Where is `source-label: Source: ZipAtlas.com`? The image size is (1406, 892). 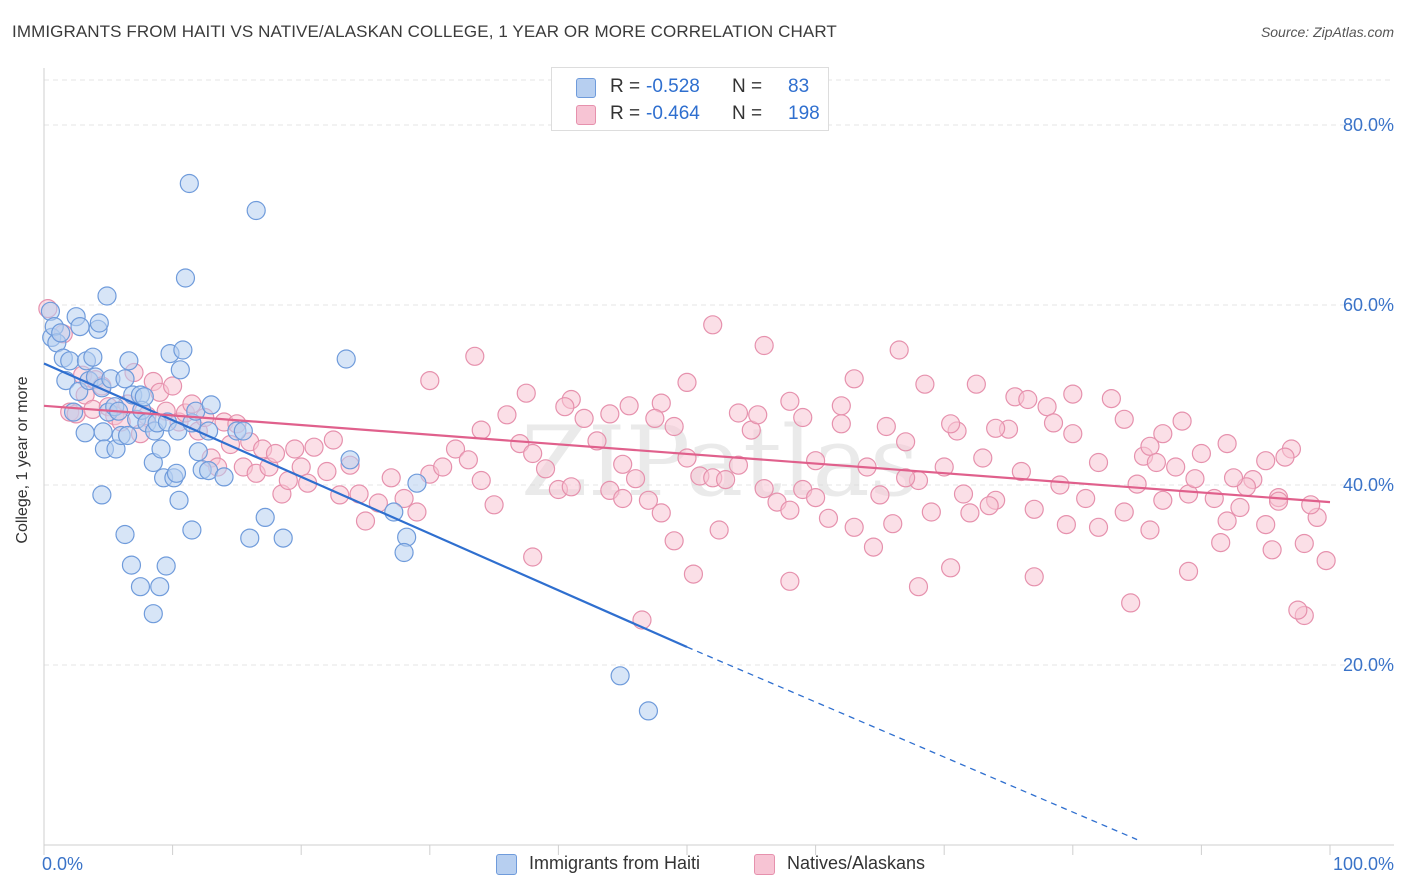 source-label: Source: ZipAtlas.com is located at coordinates (1327, 32).